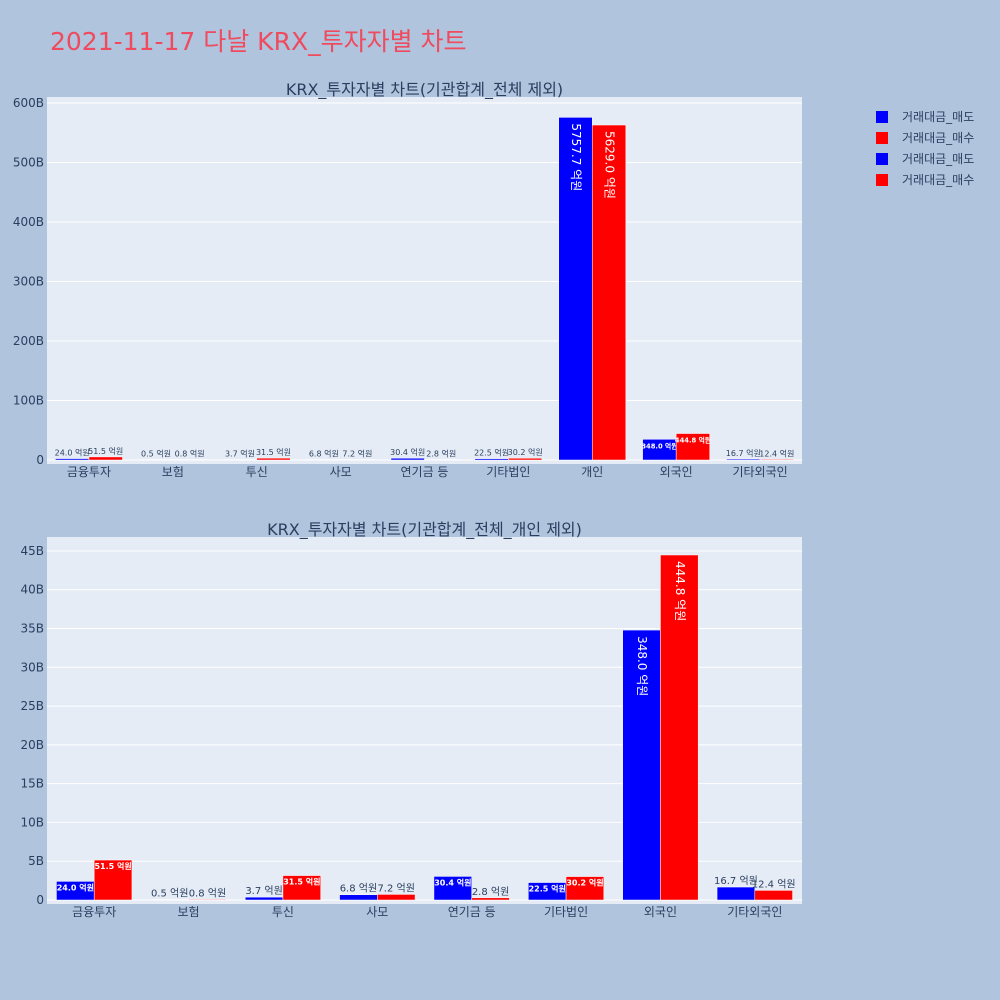 The width and height of the screenshot is (1000, 1000). What do you see at coordinates (72, 453) in the screenshot?
I see `data-label: 24.0 억원` at bounding box center [72, 453].